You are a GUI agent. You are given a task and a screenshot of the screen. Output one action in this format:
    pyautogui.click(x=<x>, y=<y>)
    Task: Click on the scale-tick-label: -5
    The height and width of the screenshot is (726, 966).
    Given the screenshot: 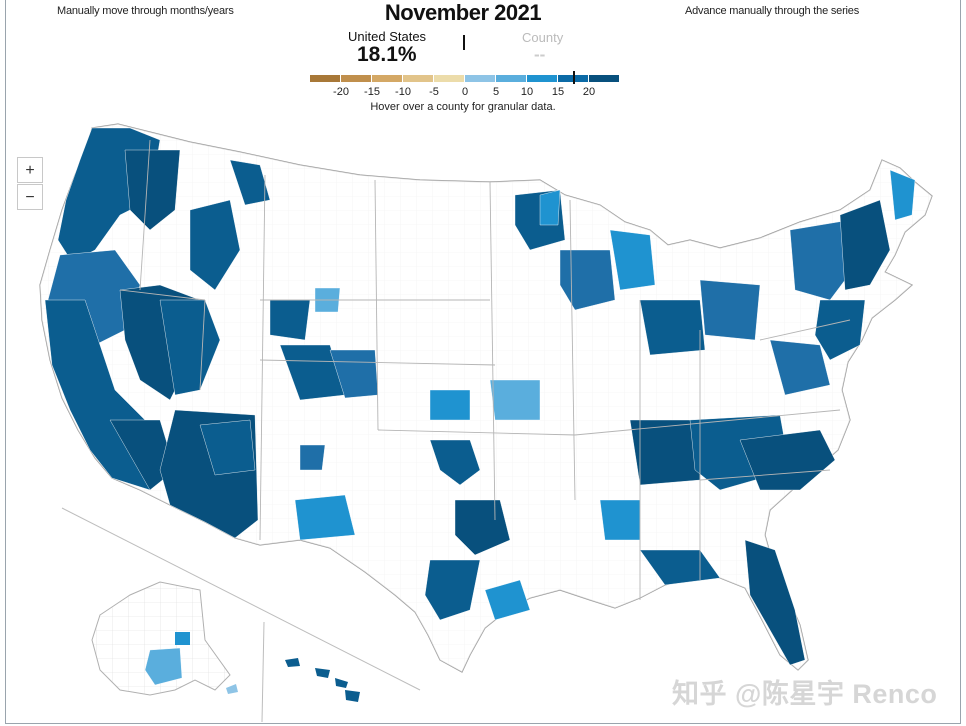 What is the action you would take?
    pyautogui.click(x=434, y=92)
    